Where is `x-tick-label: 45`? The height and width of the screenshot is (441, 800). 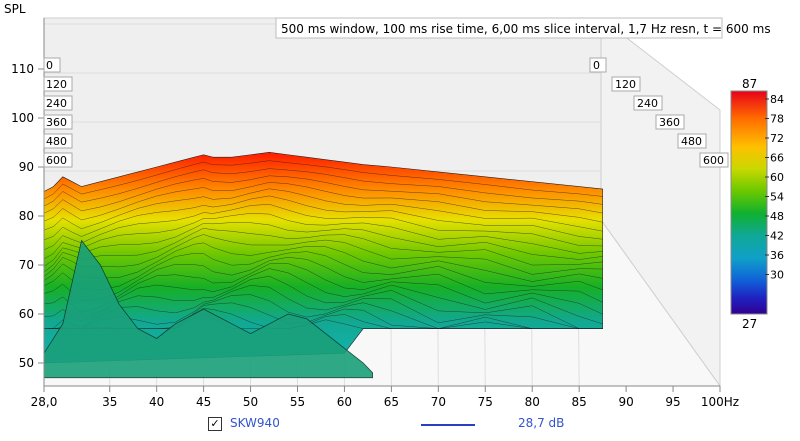 x-tick-label: 45 is located at coordinates (203, 402).